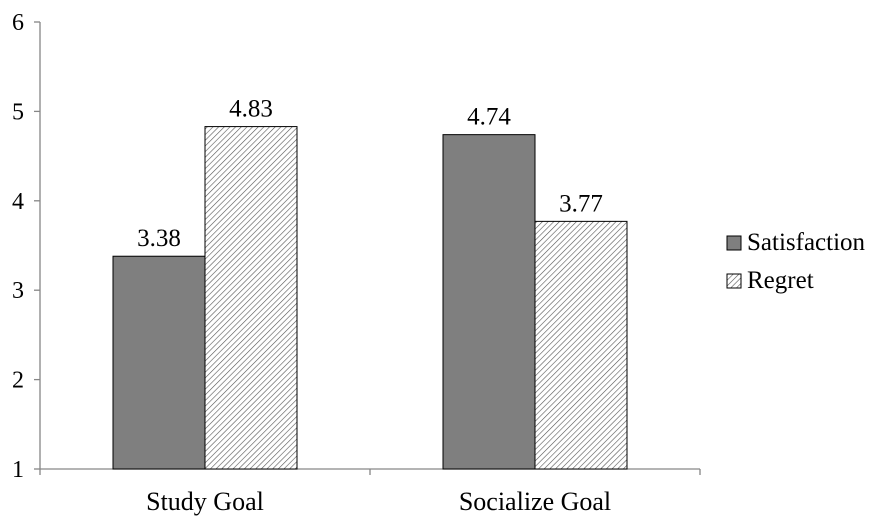 This screenshot has width=890, height=516. I want to click on x-category-label: Study Goal, so click(205, 501).